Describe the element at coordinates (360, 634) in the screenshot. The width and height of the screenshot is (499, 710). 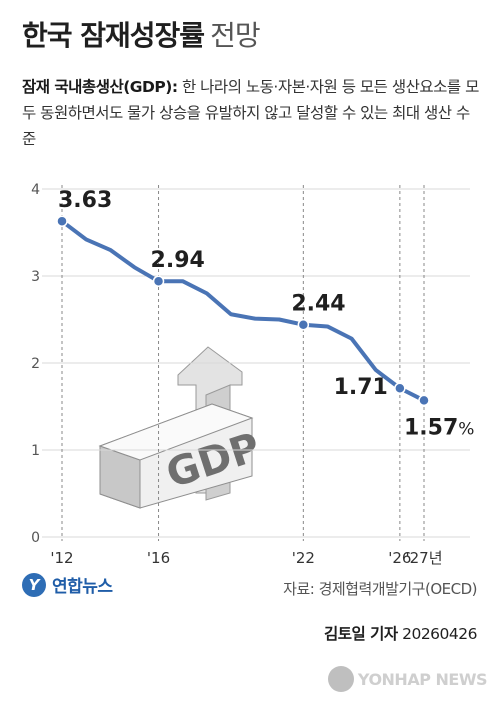
I see `byline-name: 김토일 기자` at that location.